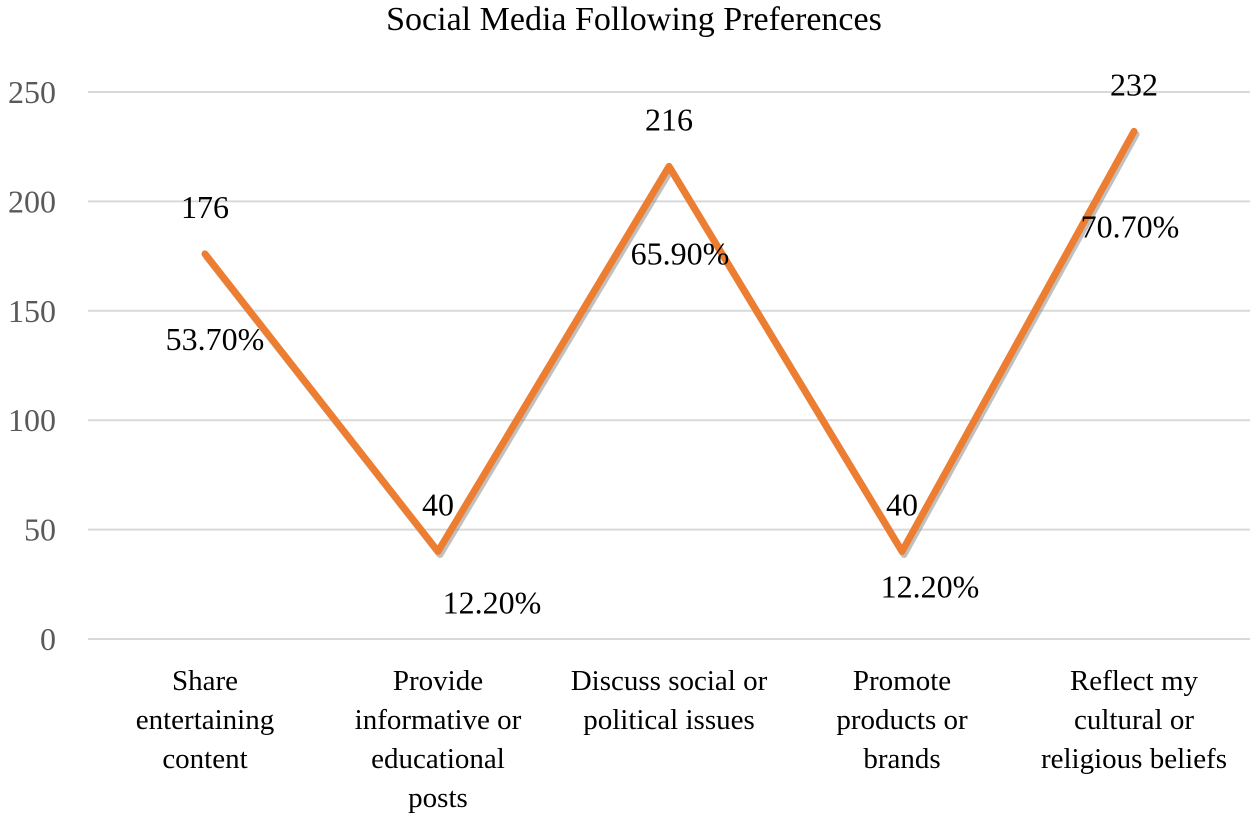 This screenshot has width=1250, height=814. I want to click on x-category-label-line: cultural or, so click(1134, 720).